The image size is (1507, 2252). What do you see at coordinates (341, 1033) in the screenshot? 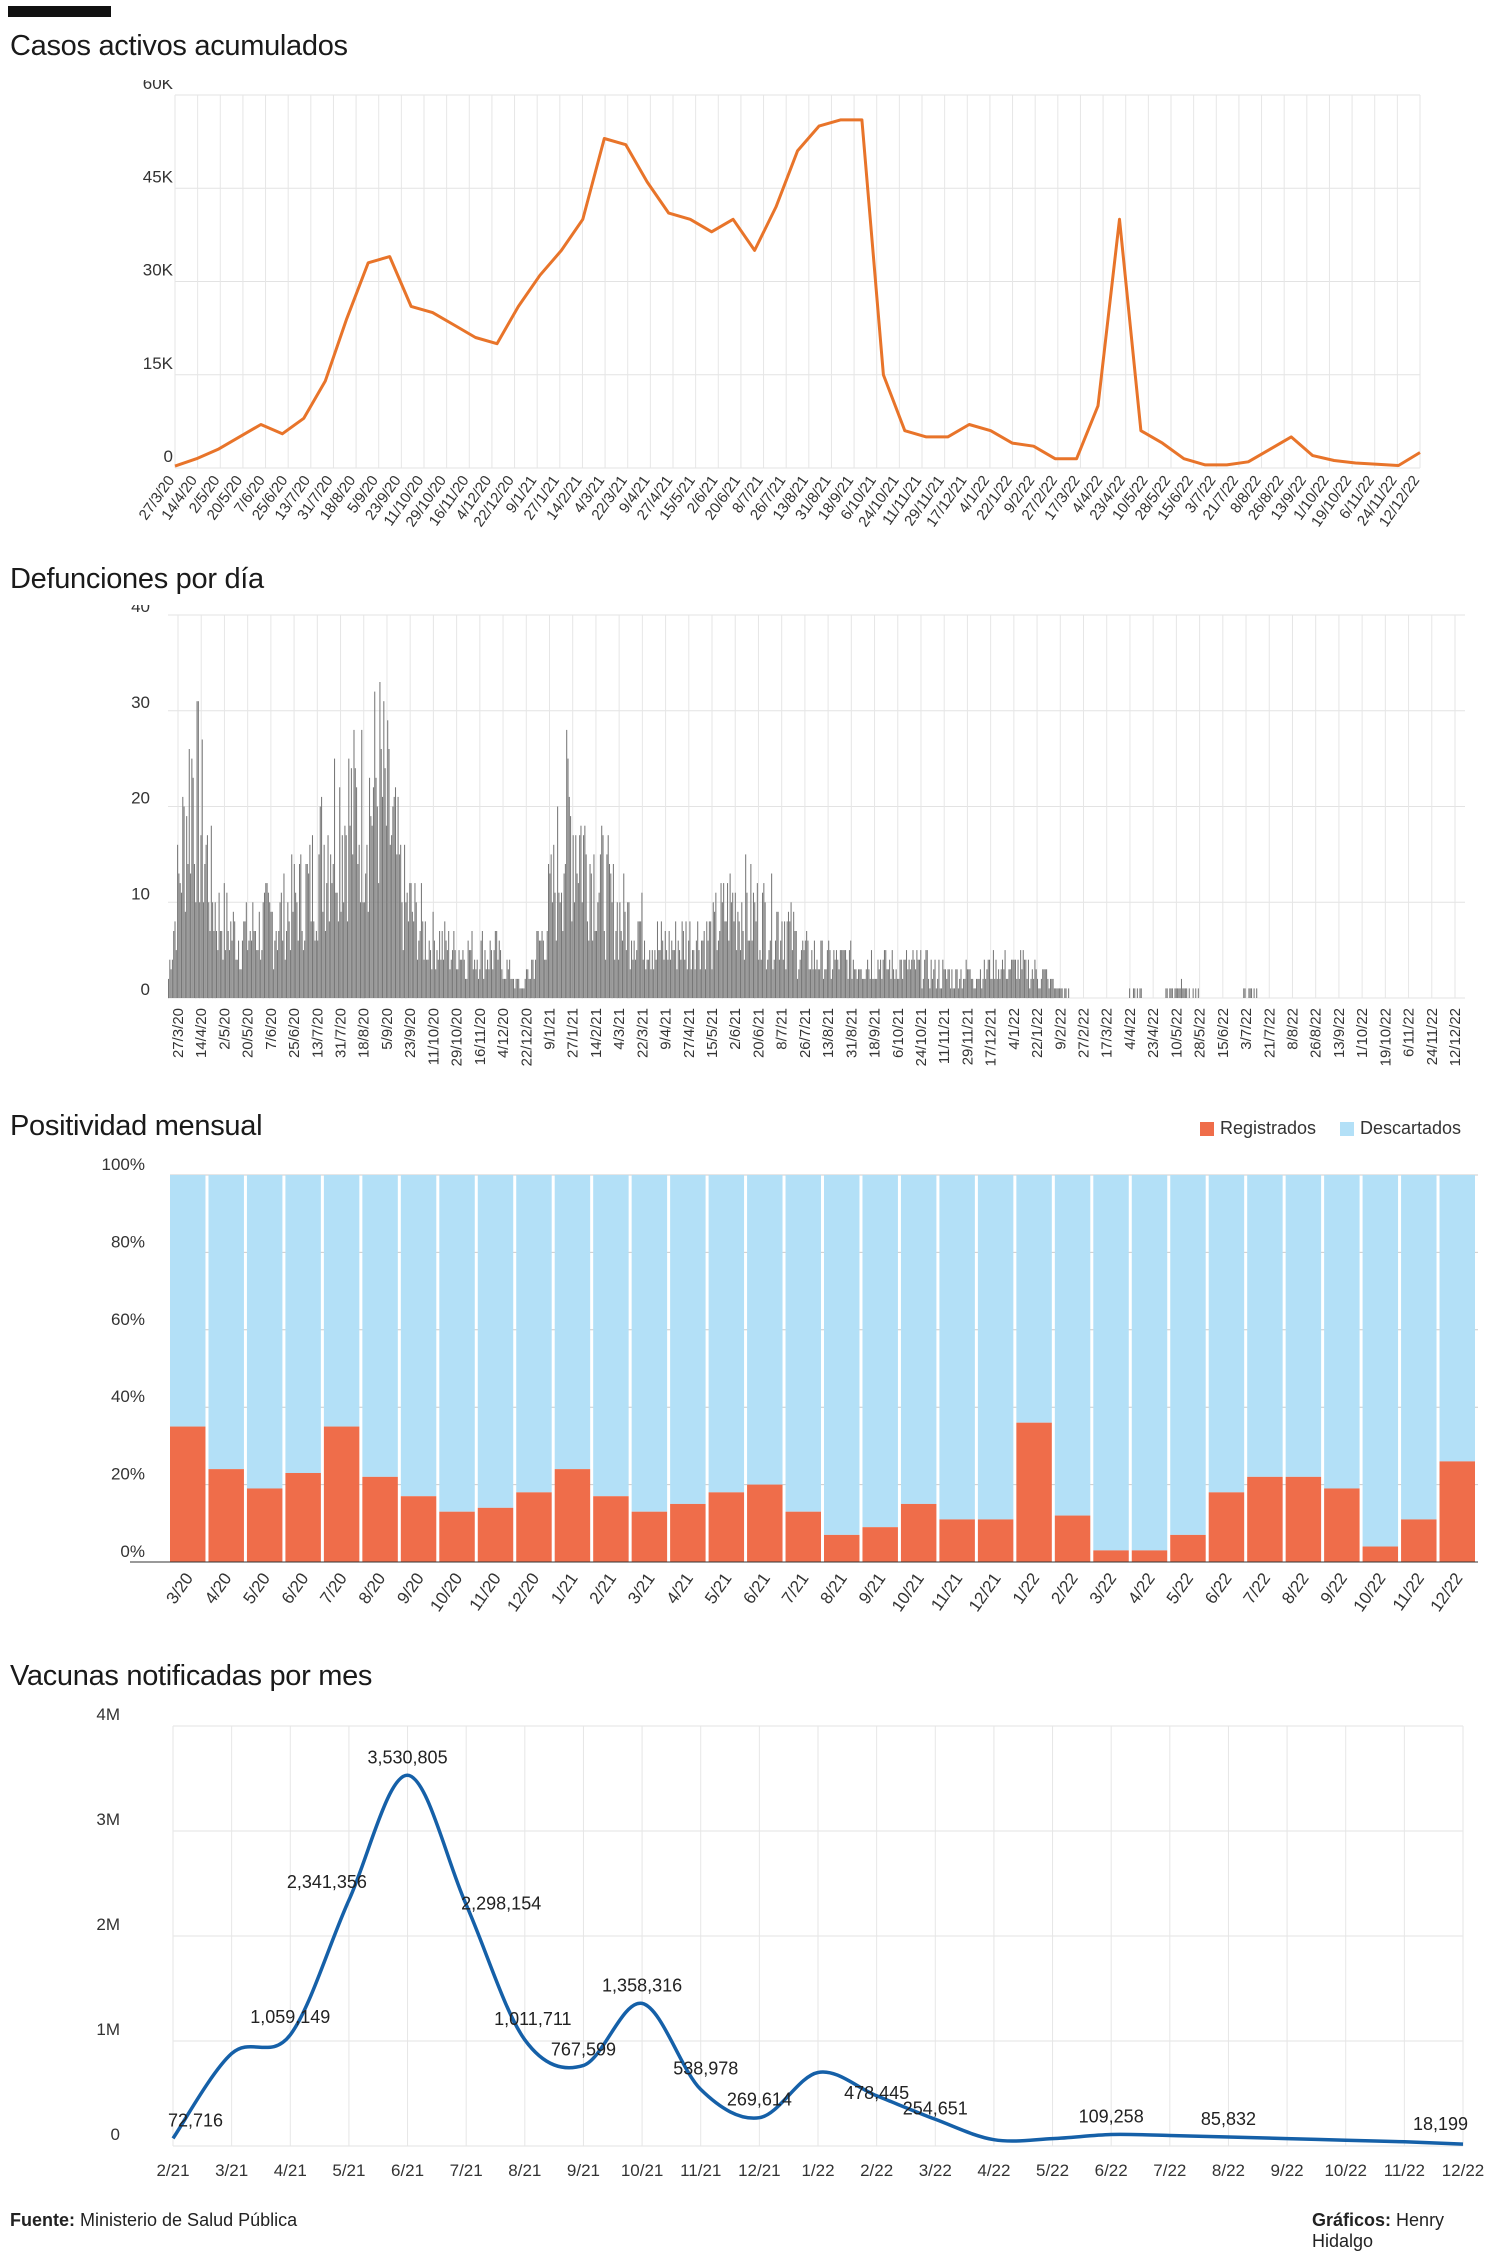
I see `x-tick-label: 31/7/20` at bounding box center [341, 1033].